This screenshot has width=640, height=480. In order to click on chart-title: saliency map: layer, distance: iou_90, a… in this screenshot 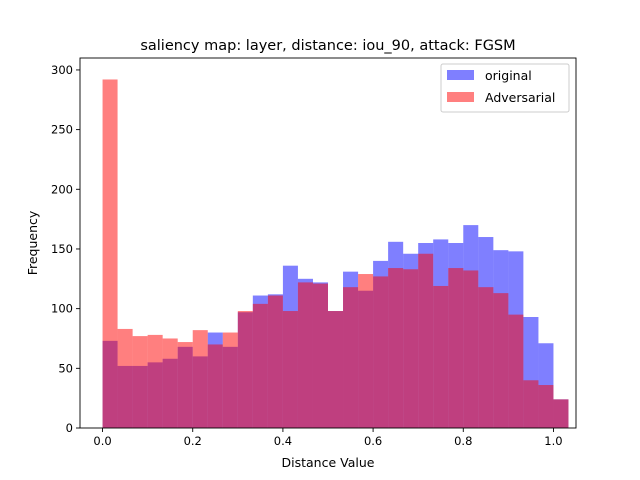, I will do `click(327, 46)`.